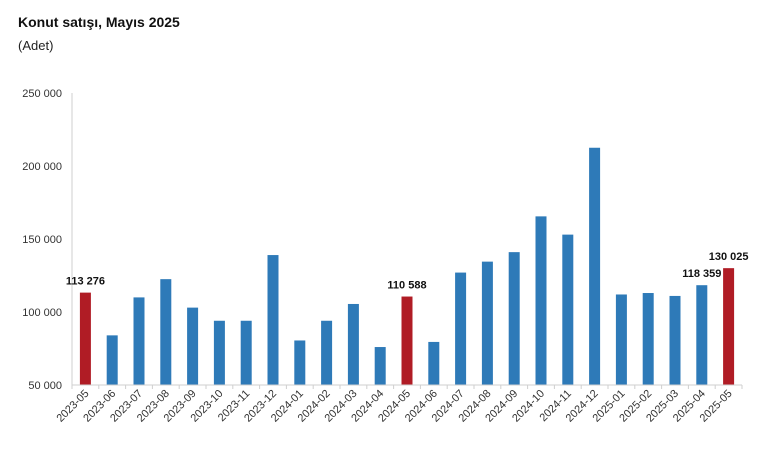 The width and height of the screenshot is (772, 450). I want to click on y-tick-label: 200 000, so click(42, 167).